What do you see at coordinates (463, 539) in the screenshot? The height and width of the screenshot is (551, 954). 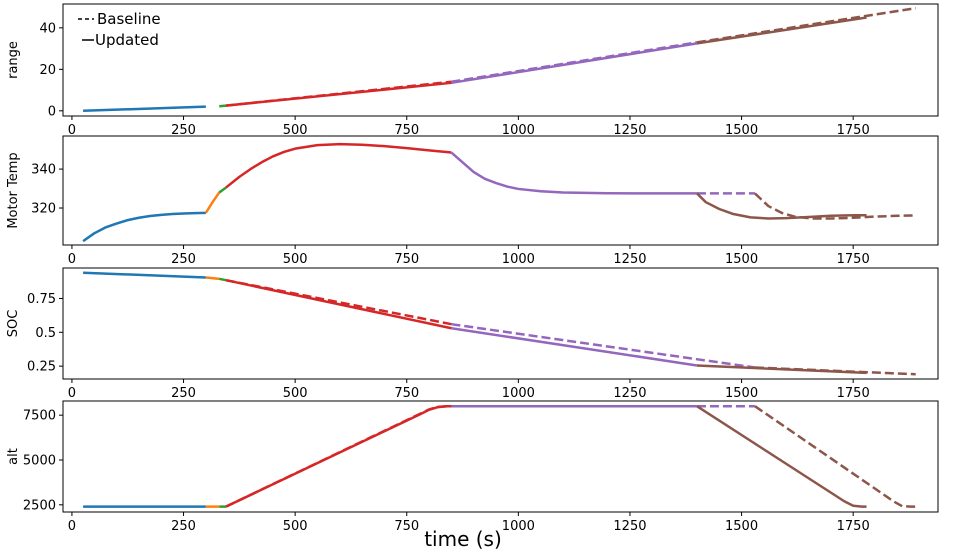 I see `x-axis-title: time (s)` at bounding box center [463, 539].